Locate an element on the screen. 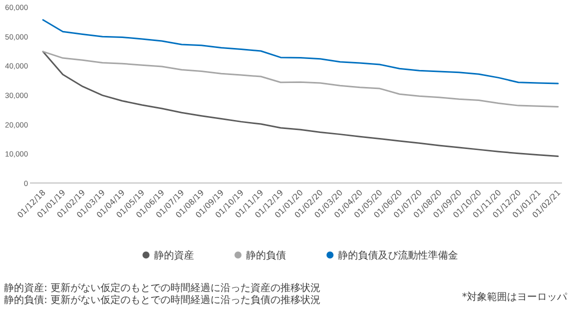 The height and width of the screenshot is (310, 571). legend-label: 静的負債 is located at coordinates (266, 256).